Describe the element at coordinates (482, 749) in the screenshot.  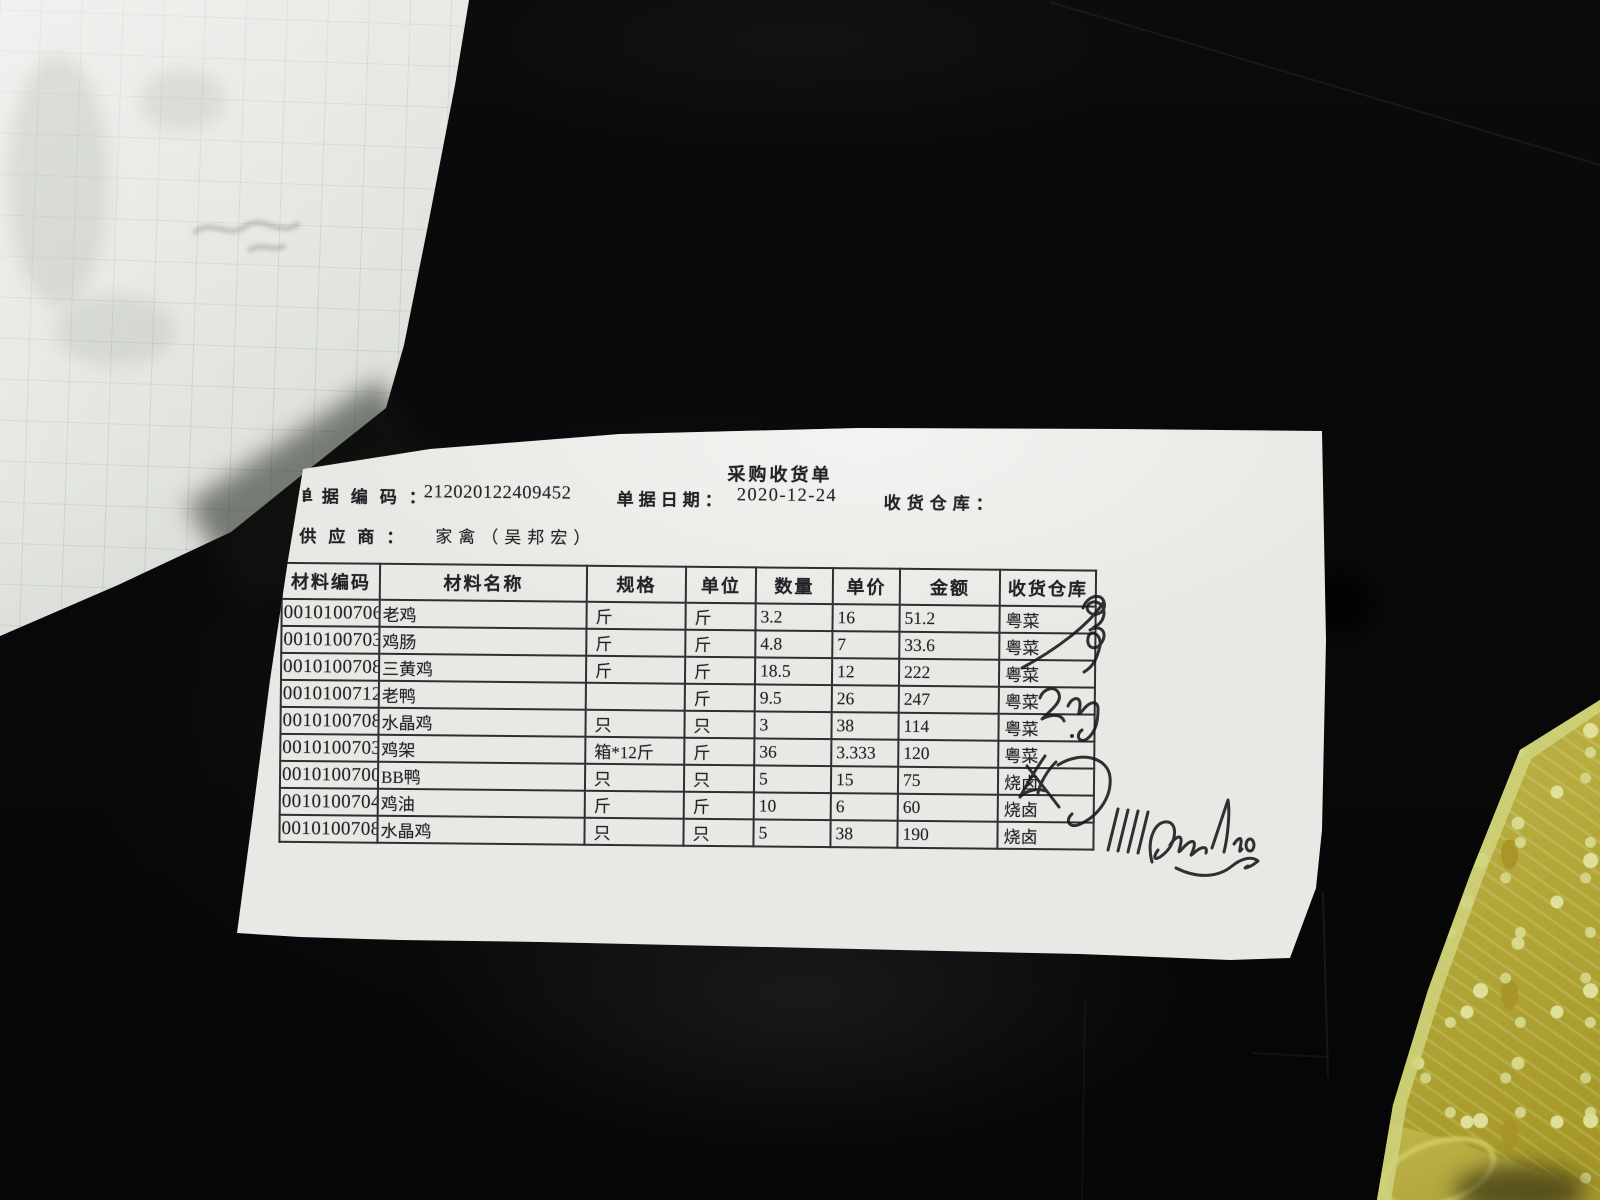
I see `table-cell: 鸡架` at that location.